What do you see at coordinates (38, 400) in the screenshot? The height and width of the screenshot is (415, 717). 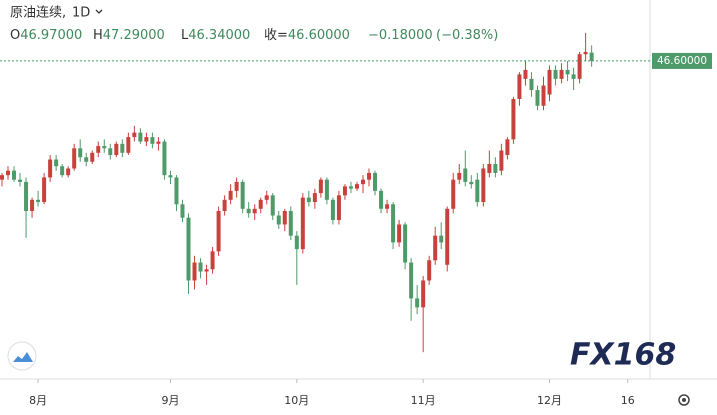 I see `x-tick-label: 8月` at bounding box center [38, 400].